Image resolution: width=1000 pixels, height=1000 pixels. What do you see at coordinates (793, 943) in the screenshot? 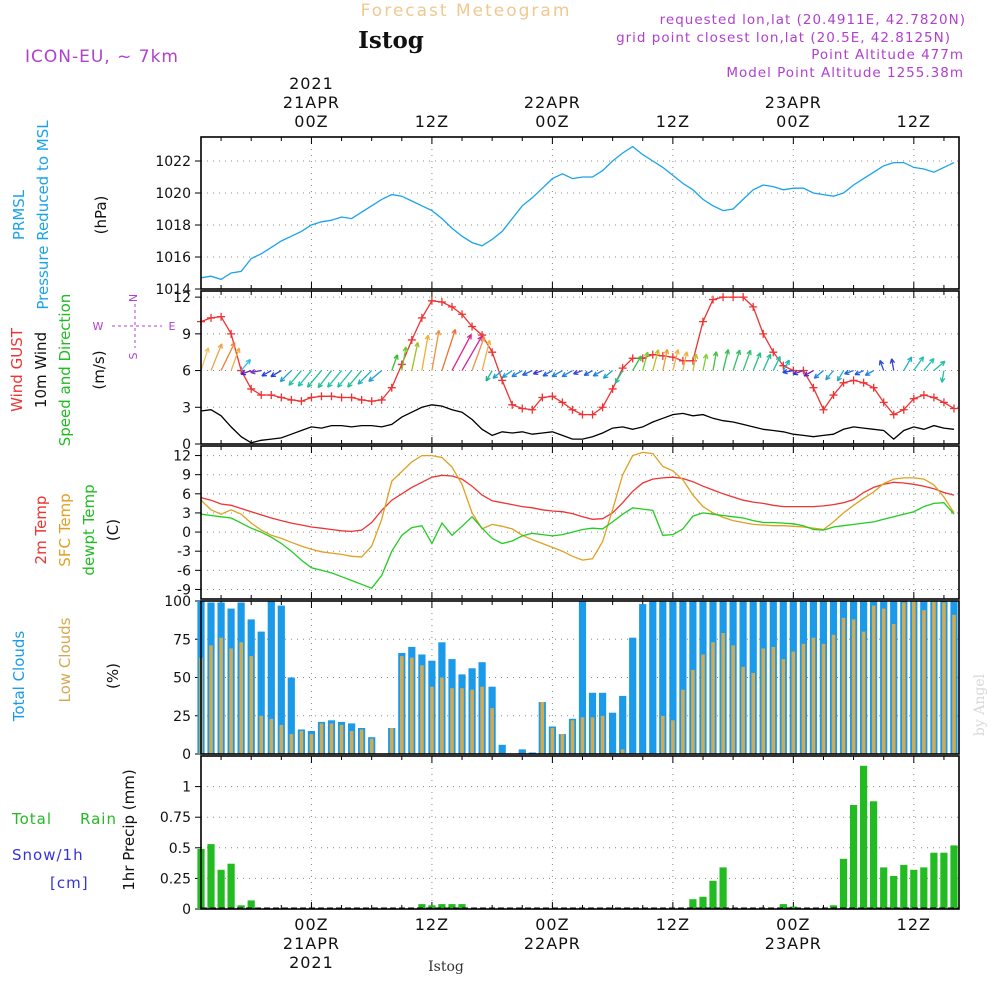
I see `bottom-time-label: 23APR` at bounding box center [793, 943].